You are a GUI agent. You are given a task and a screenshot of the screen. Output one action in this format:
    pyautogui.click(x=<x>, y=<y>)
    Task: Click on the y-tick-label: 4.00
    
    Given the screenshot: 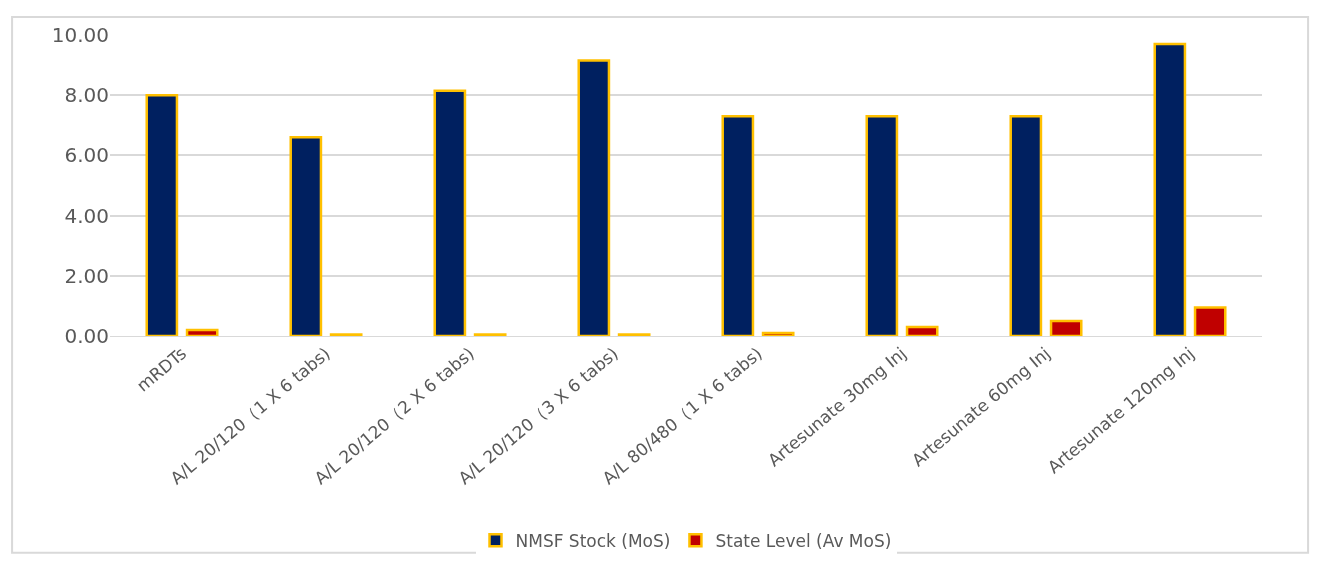 What is the action you would take?
    pyautogui.click(x=86, y=215)
    